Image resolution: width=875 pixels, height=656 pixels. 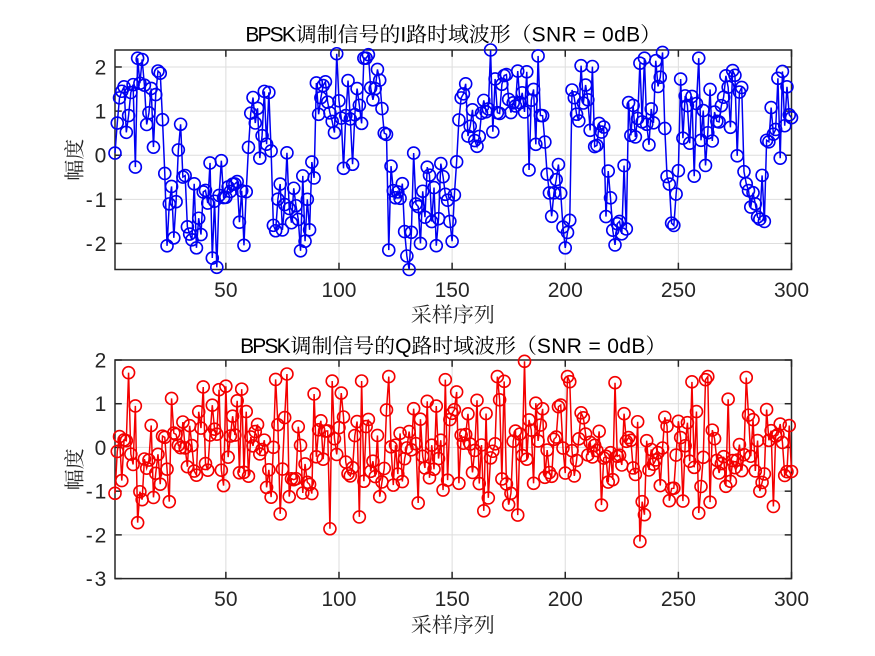 I want to click on svg-text: Q, so click(x=403, y=346).